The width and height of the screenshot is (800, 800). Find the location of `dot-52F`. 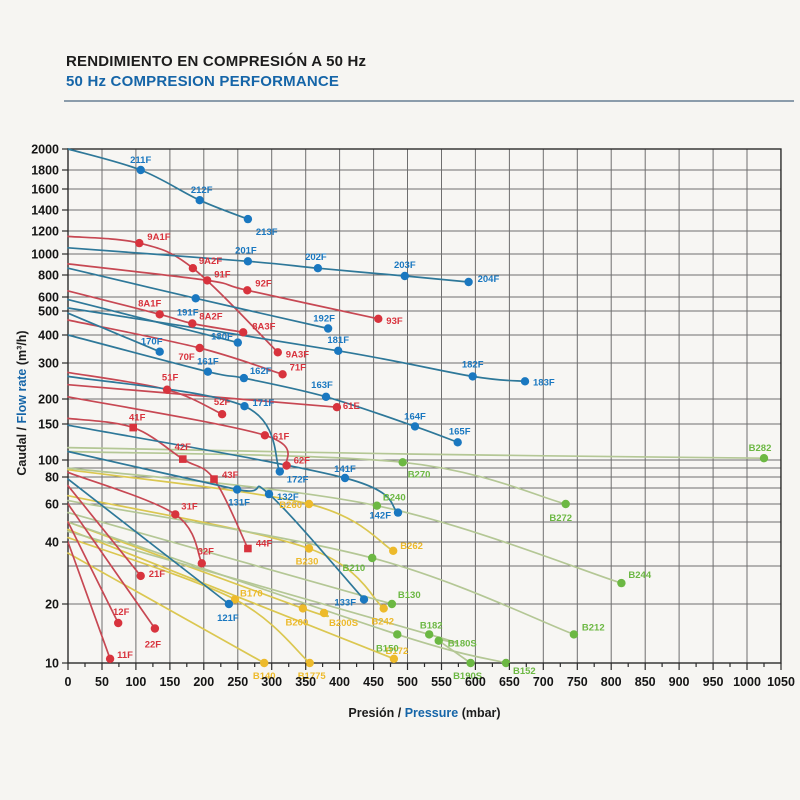

dot-52F is located at coordinates (222, 414).